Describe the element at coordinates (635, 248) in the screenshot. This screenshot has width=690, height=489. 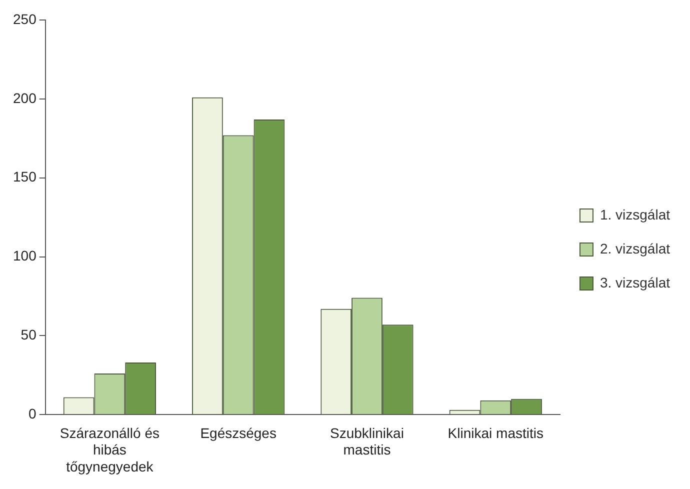
I see `legend-label: 2. vizsgálat` at that location.